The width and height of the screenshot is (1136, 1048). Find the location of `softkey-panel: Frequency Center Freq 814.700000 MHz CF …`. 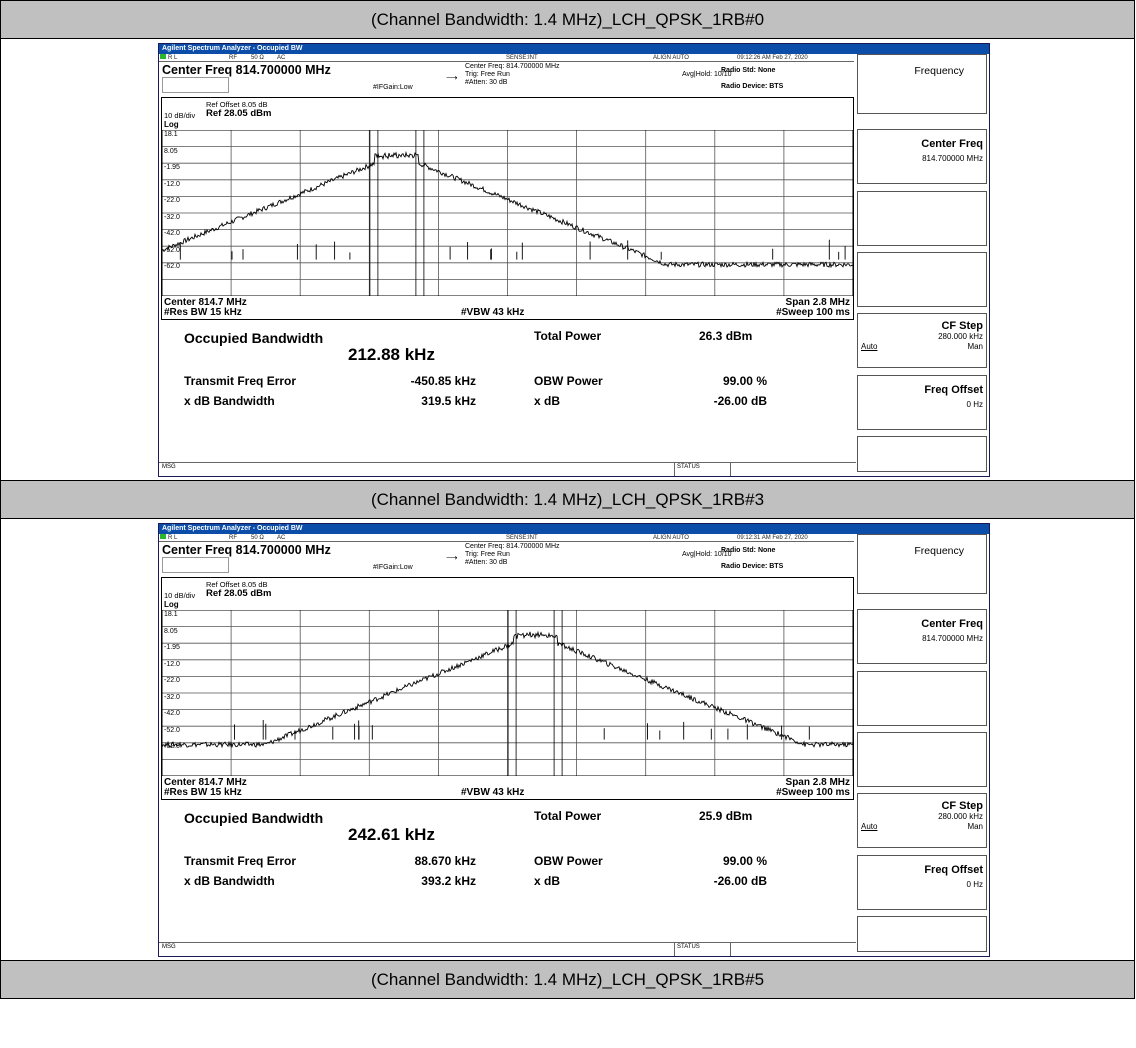

softkey-panel: Frequency Center Freq 814.700000 MHz CF … is located at coordinates (922, 265).